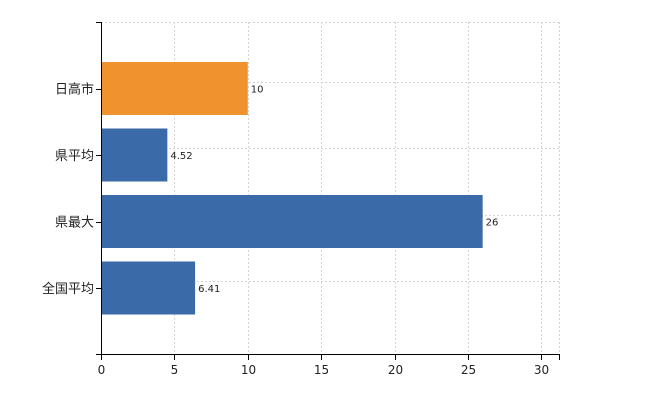  I want to click on data-label-1: 4.52, so click(181, 156).